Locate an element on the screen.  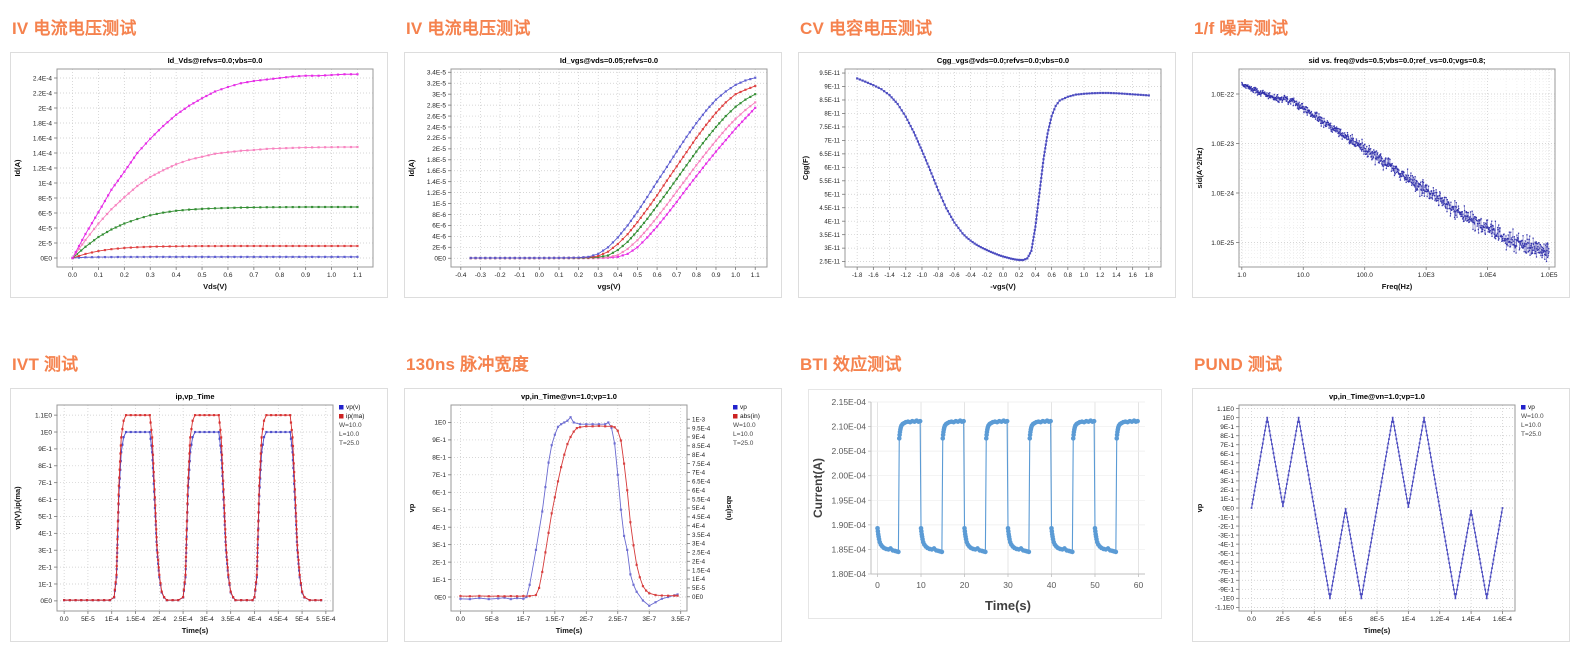
svg-text: 1.1E0 is located at coordinates (1225, 409).